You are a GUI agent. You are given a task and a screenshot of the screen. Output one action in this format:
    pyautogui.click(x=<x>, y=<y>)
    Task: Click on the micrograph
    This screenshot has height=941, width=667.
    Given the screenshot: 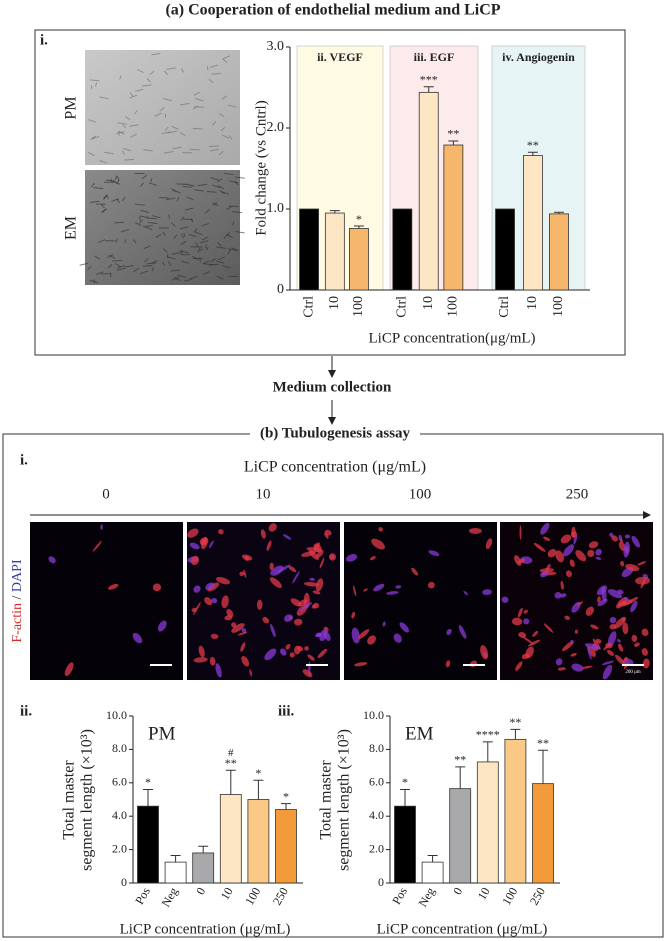 What is the action you would take?
    pyautogui.click(x=162, y=107)
    